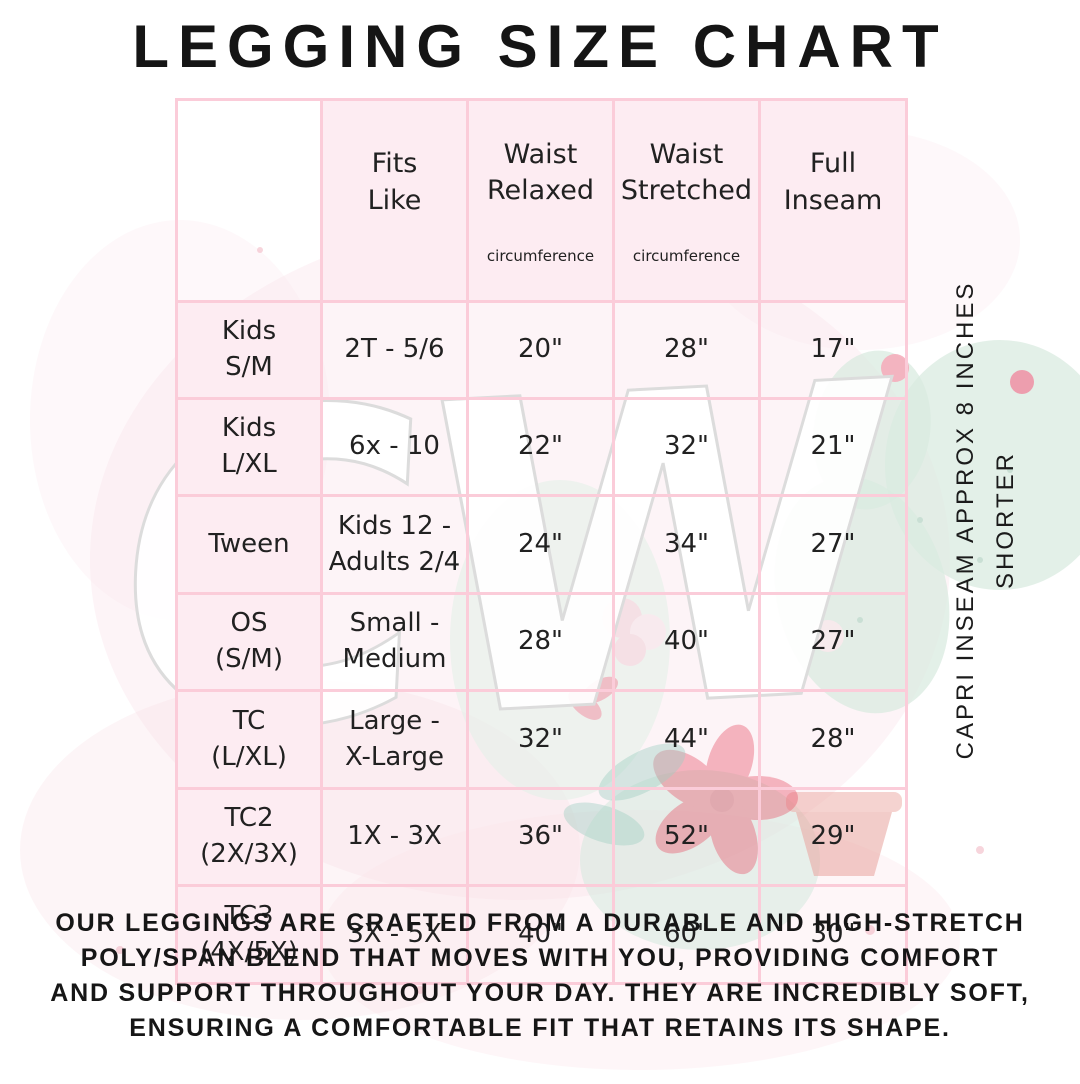  I want to click on column-header-label: Waist Stretched, so click(686, 172).